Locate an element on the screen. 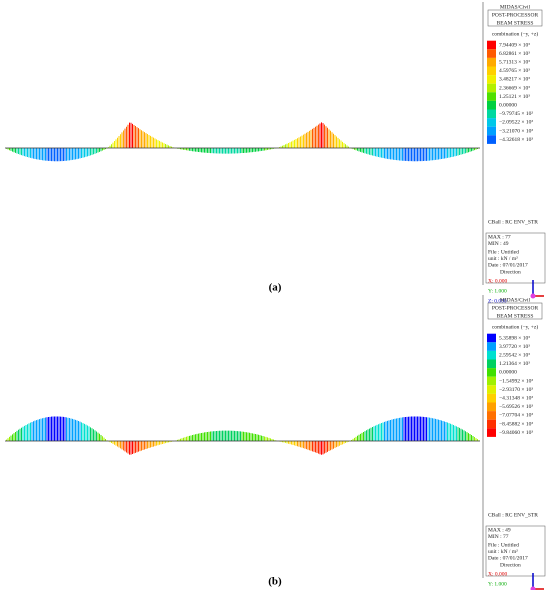  legend-label: 2.36669 × 10³ is located at coordinates (514, 88).